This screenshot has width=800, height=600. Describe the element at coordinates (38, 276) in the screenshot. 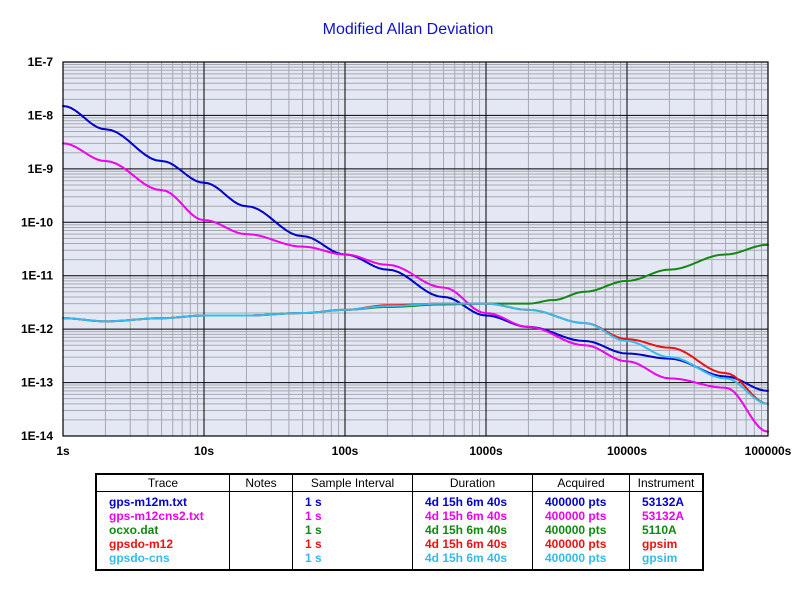

I see `y-tick-label: 1E-11` at that location.